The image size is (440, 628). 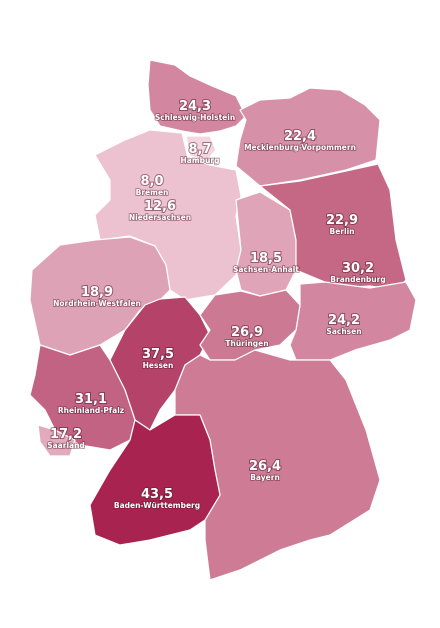 What do you see at coordinates (91, 399) in the screenshot?
I see `value-label: 31,1` at bounding box center [91, 399].